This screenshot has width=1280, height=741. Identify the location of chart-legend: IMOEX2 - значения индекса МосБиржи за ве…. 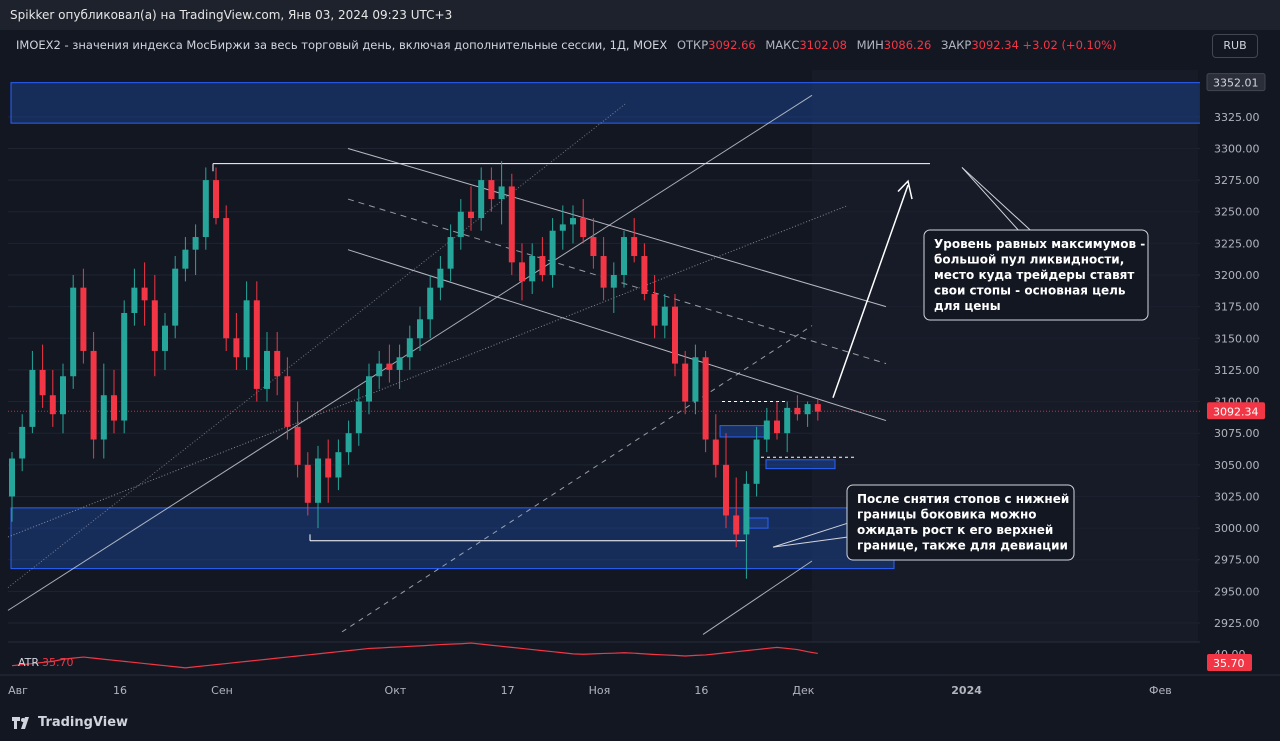
(566, 45).